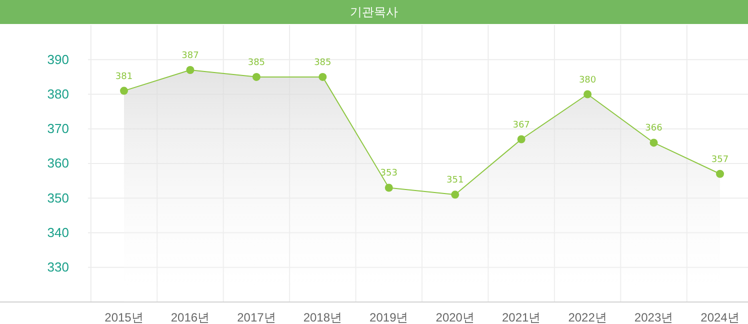 Image resolution: width=748 pixels, height=324 pixels. What do you see at coordinates (124, 317) in the screenshot?
I see `x-tick-label: 2015년` at bounding box center [124, 317].